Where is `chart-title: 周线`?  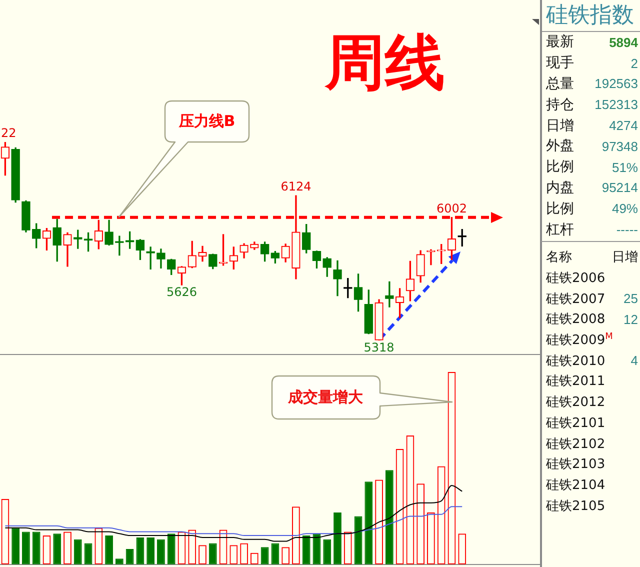
chart-title: 周线 is located at coordinates (385, 63).